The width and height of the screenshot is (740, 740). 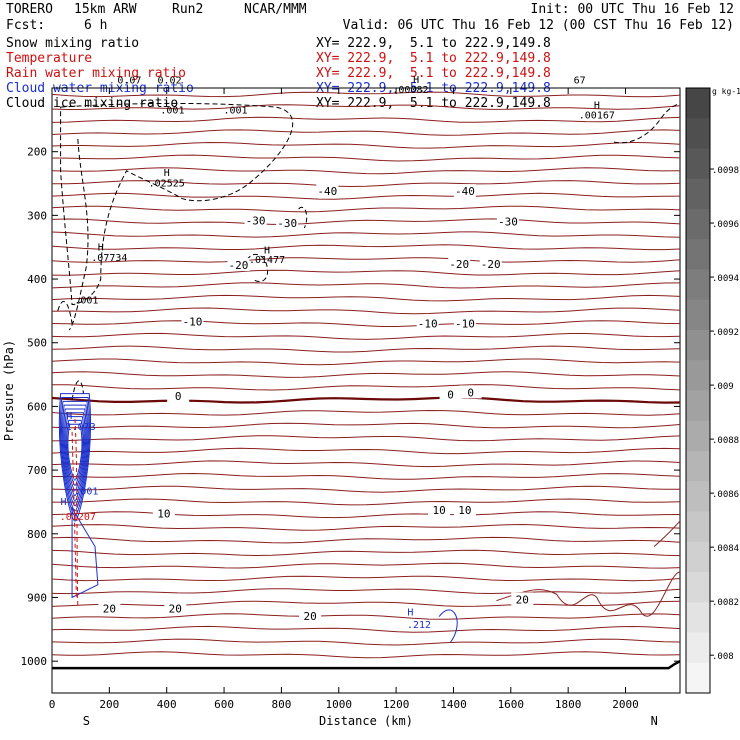 I want to click on surface-line, so click(x=366, y=665).